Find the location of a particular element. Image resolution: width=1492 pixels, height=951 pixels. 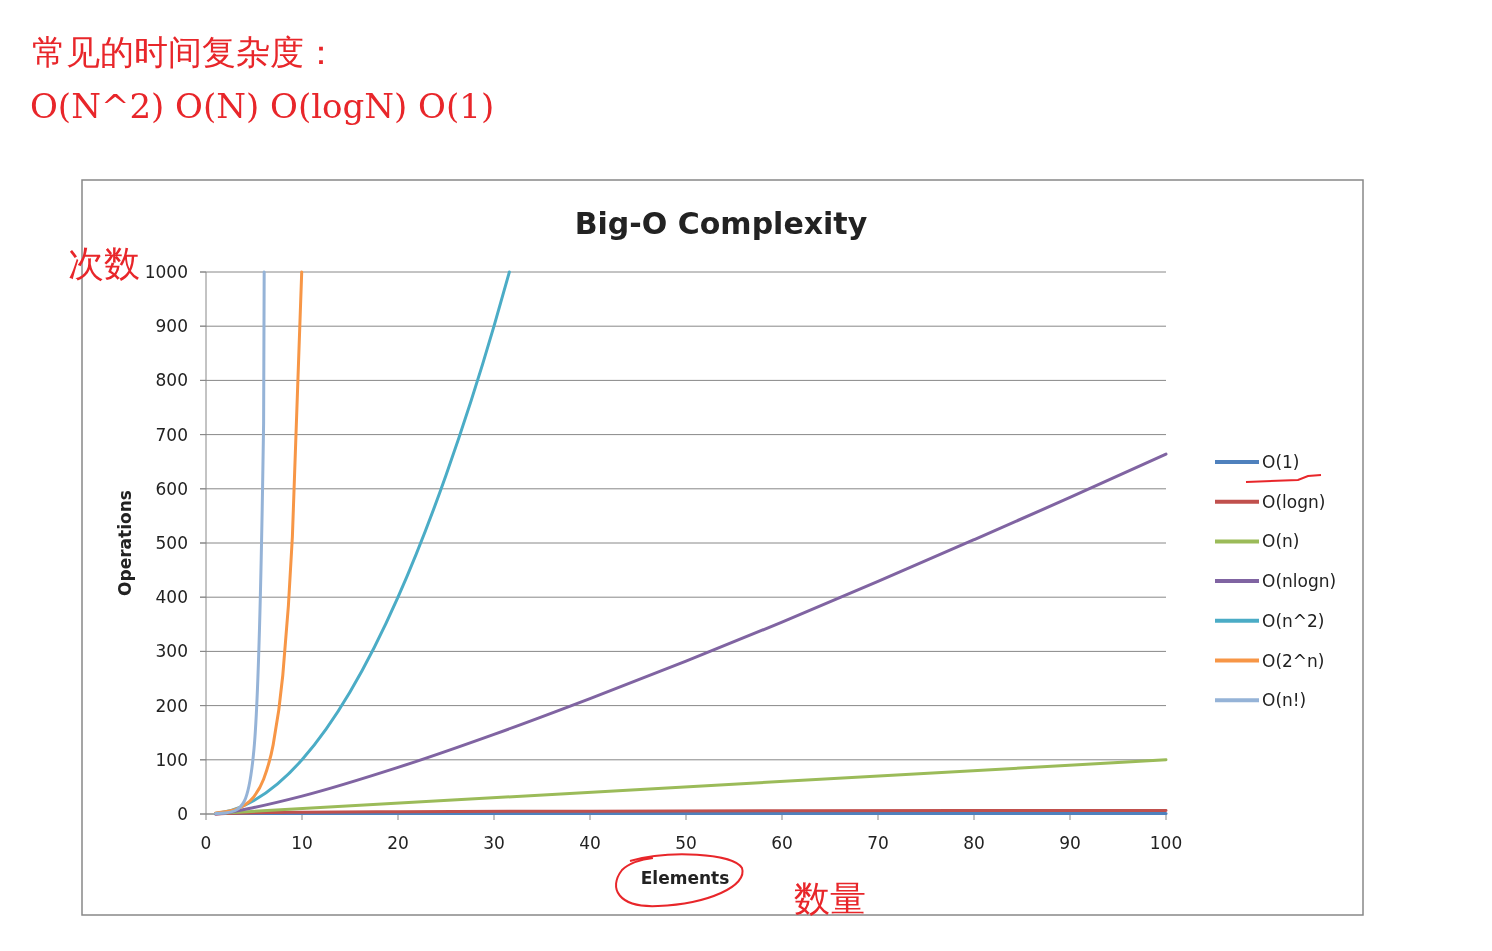

x-axis-title: Elements is located at coordinates (685, 878).